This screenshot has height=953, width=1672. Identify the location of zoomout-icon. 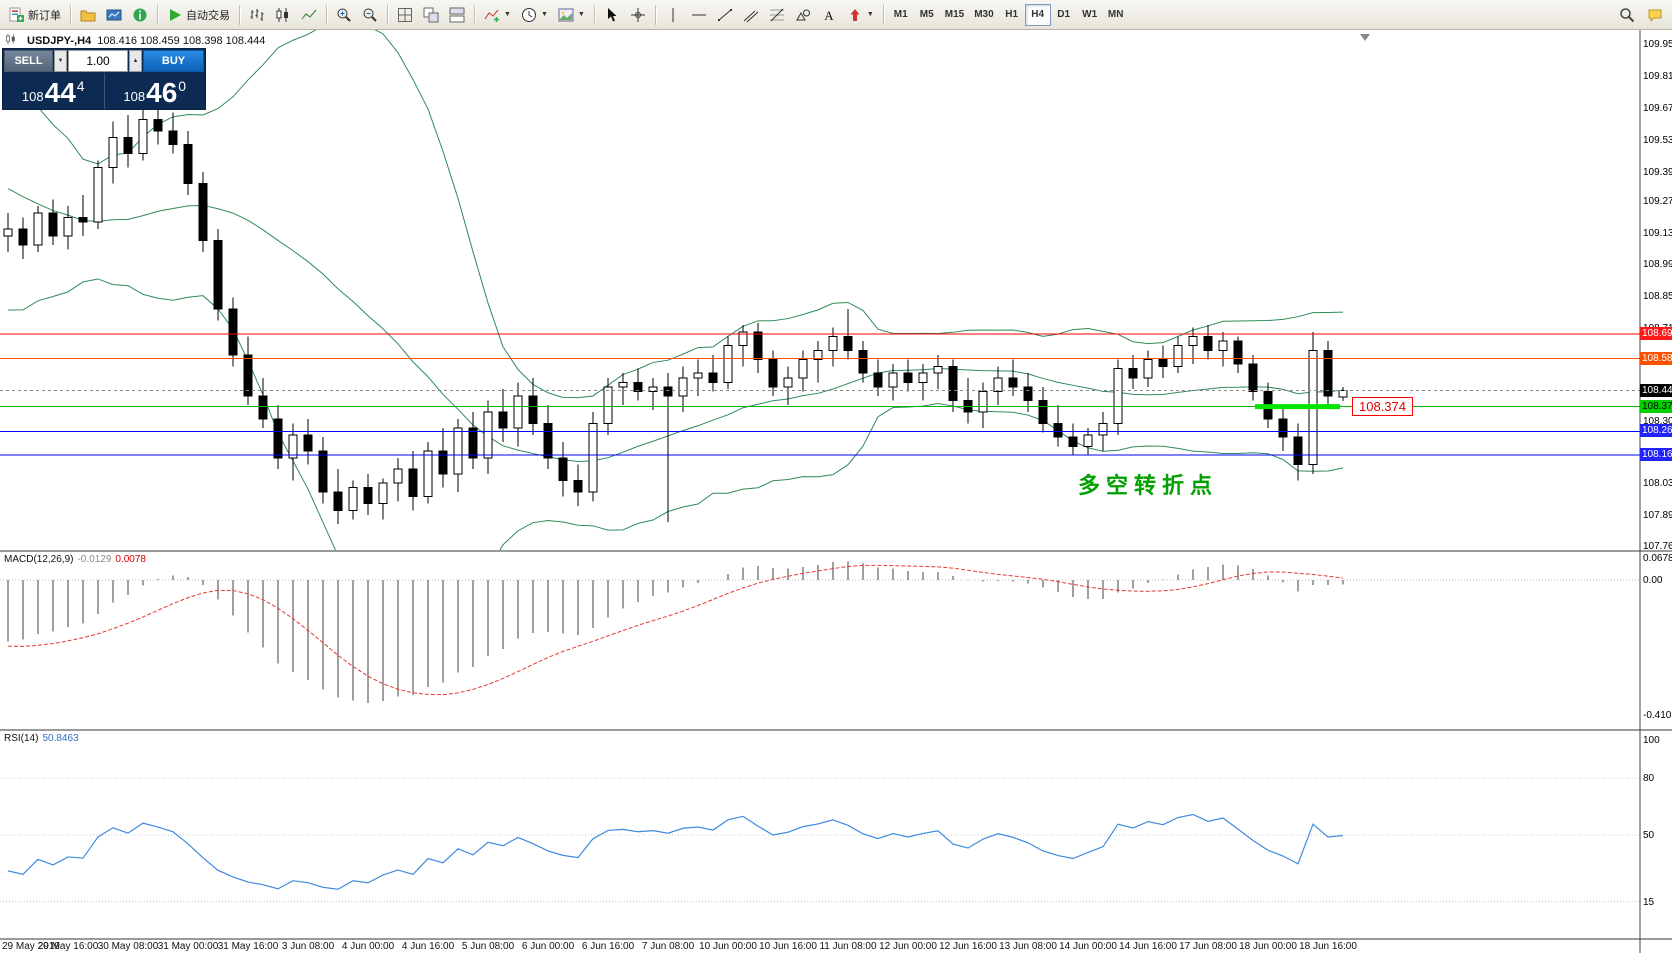
(370, 15).